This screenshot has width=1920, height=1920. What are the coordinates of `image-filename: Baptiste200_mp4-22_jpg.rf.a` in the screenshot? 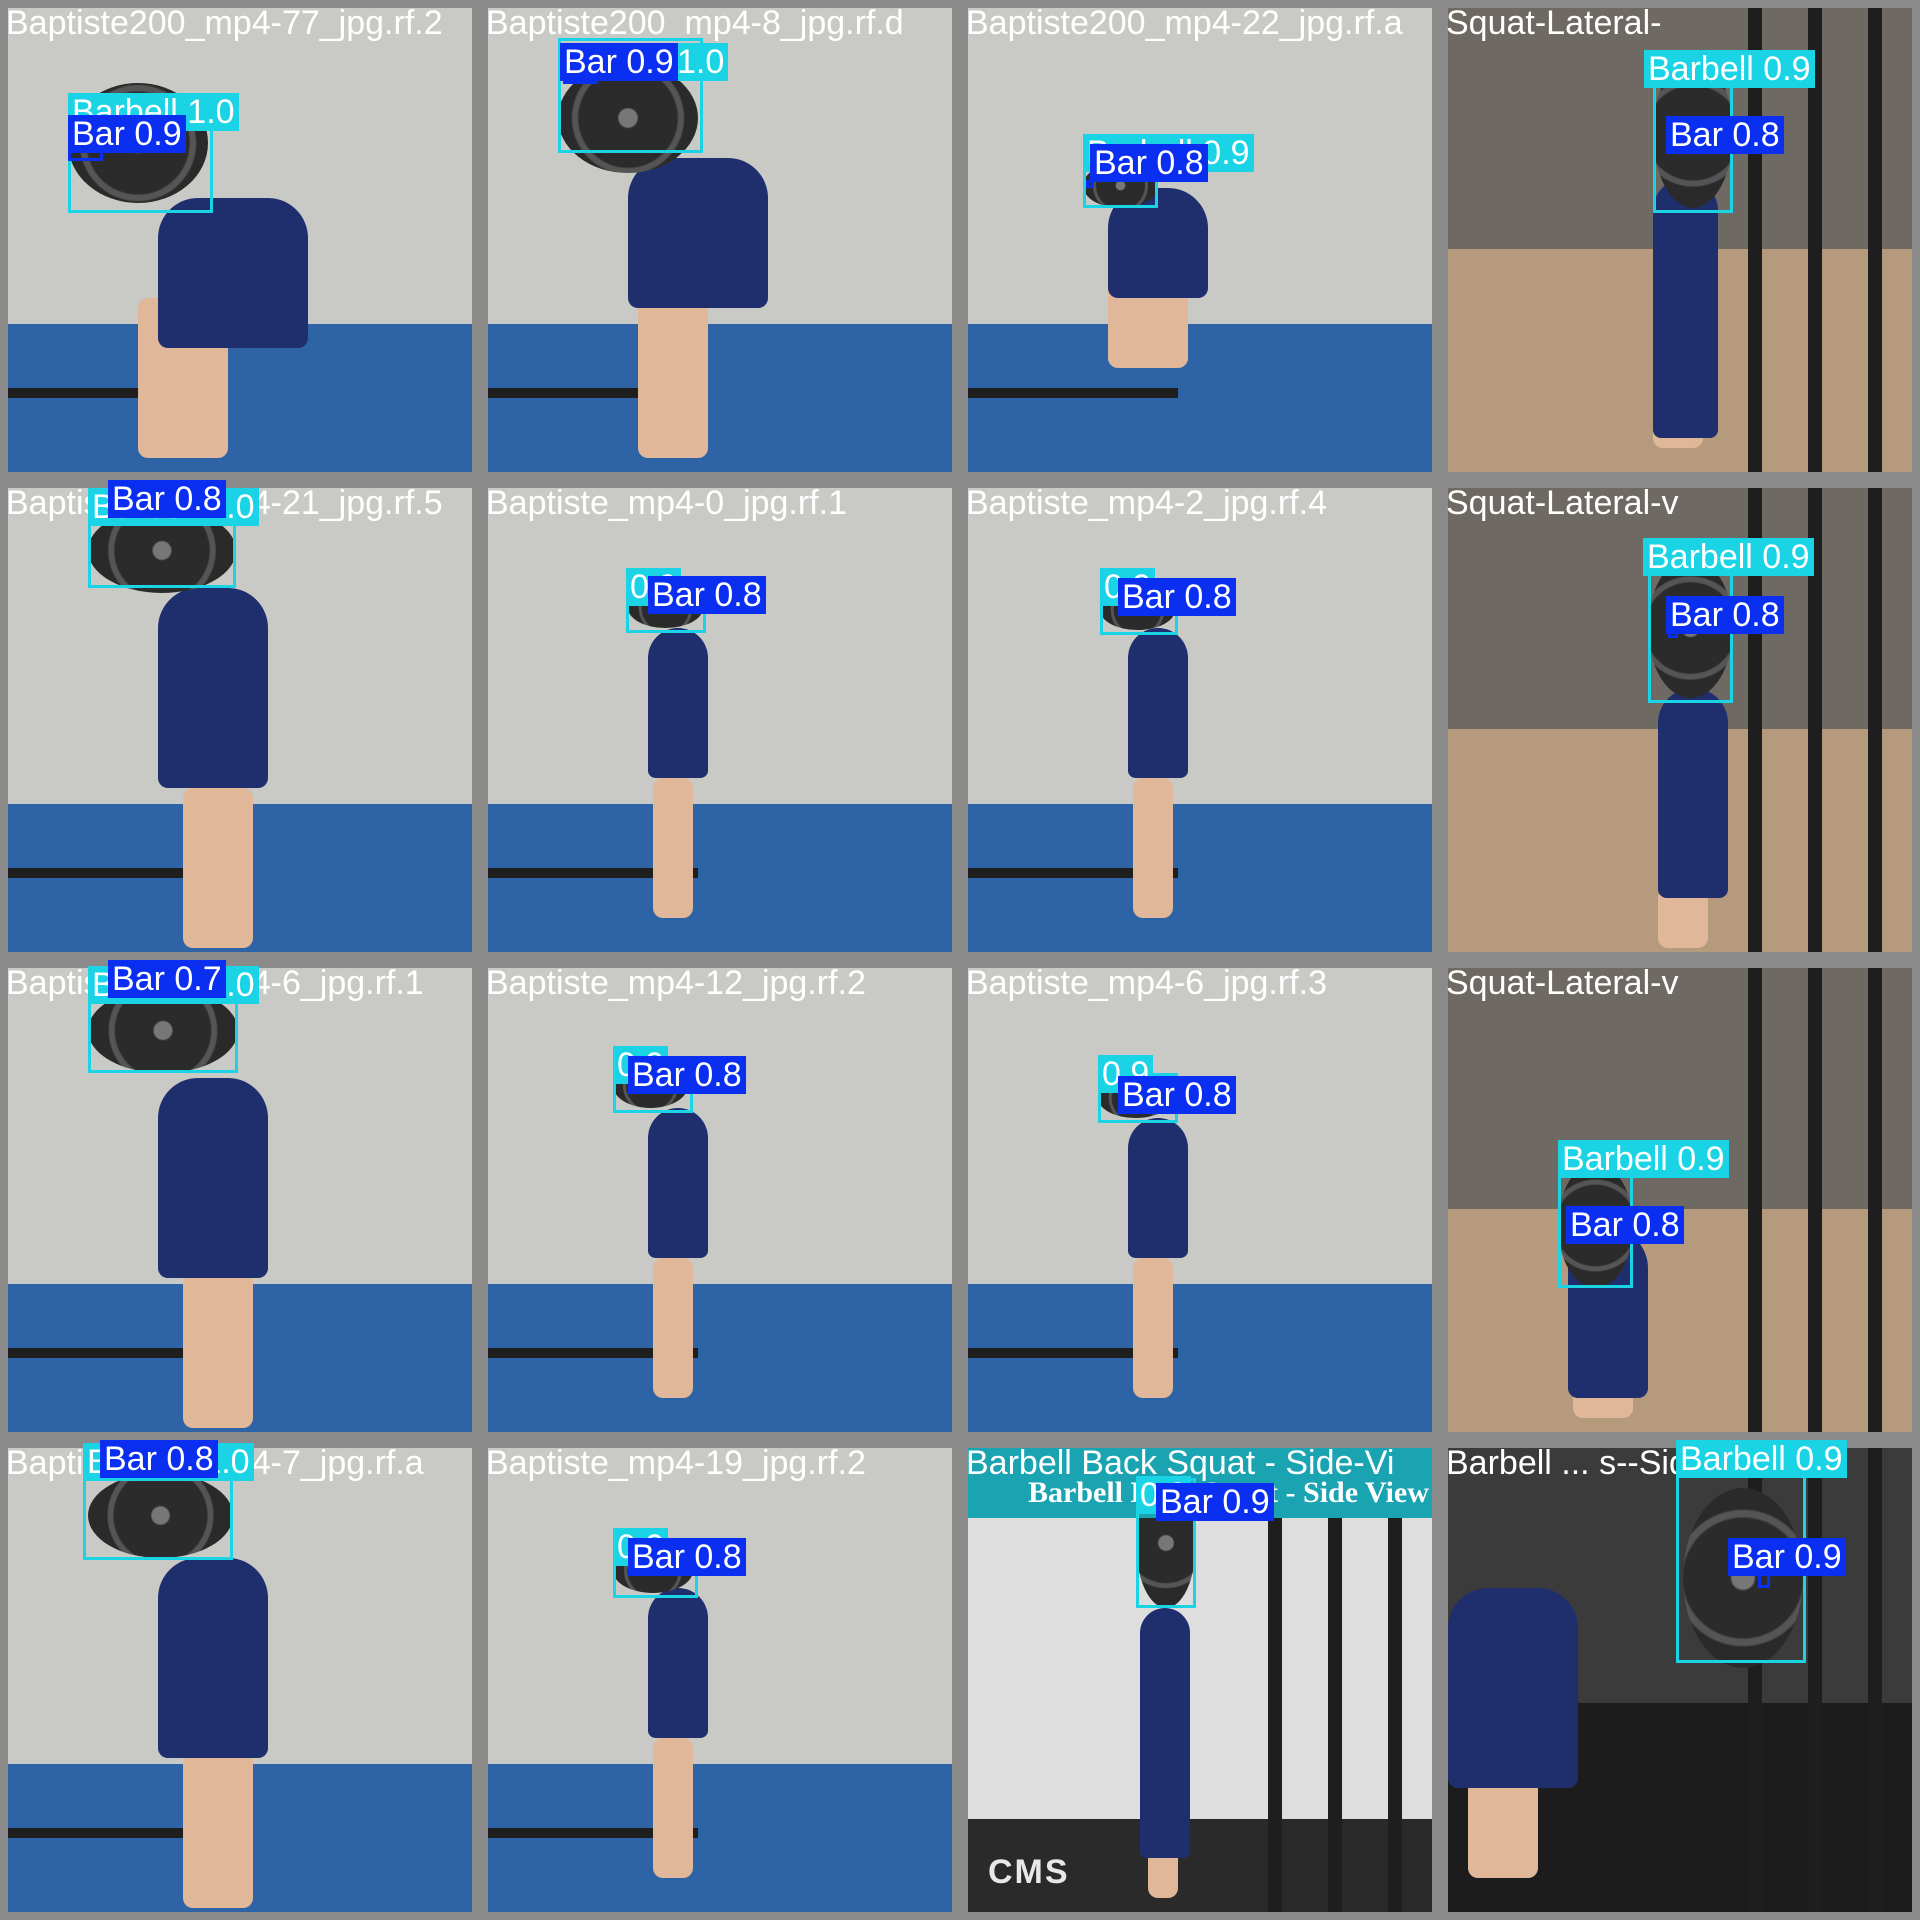 It's located at (1184, 23).